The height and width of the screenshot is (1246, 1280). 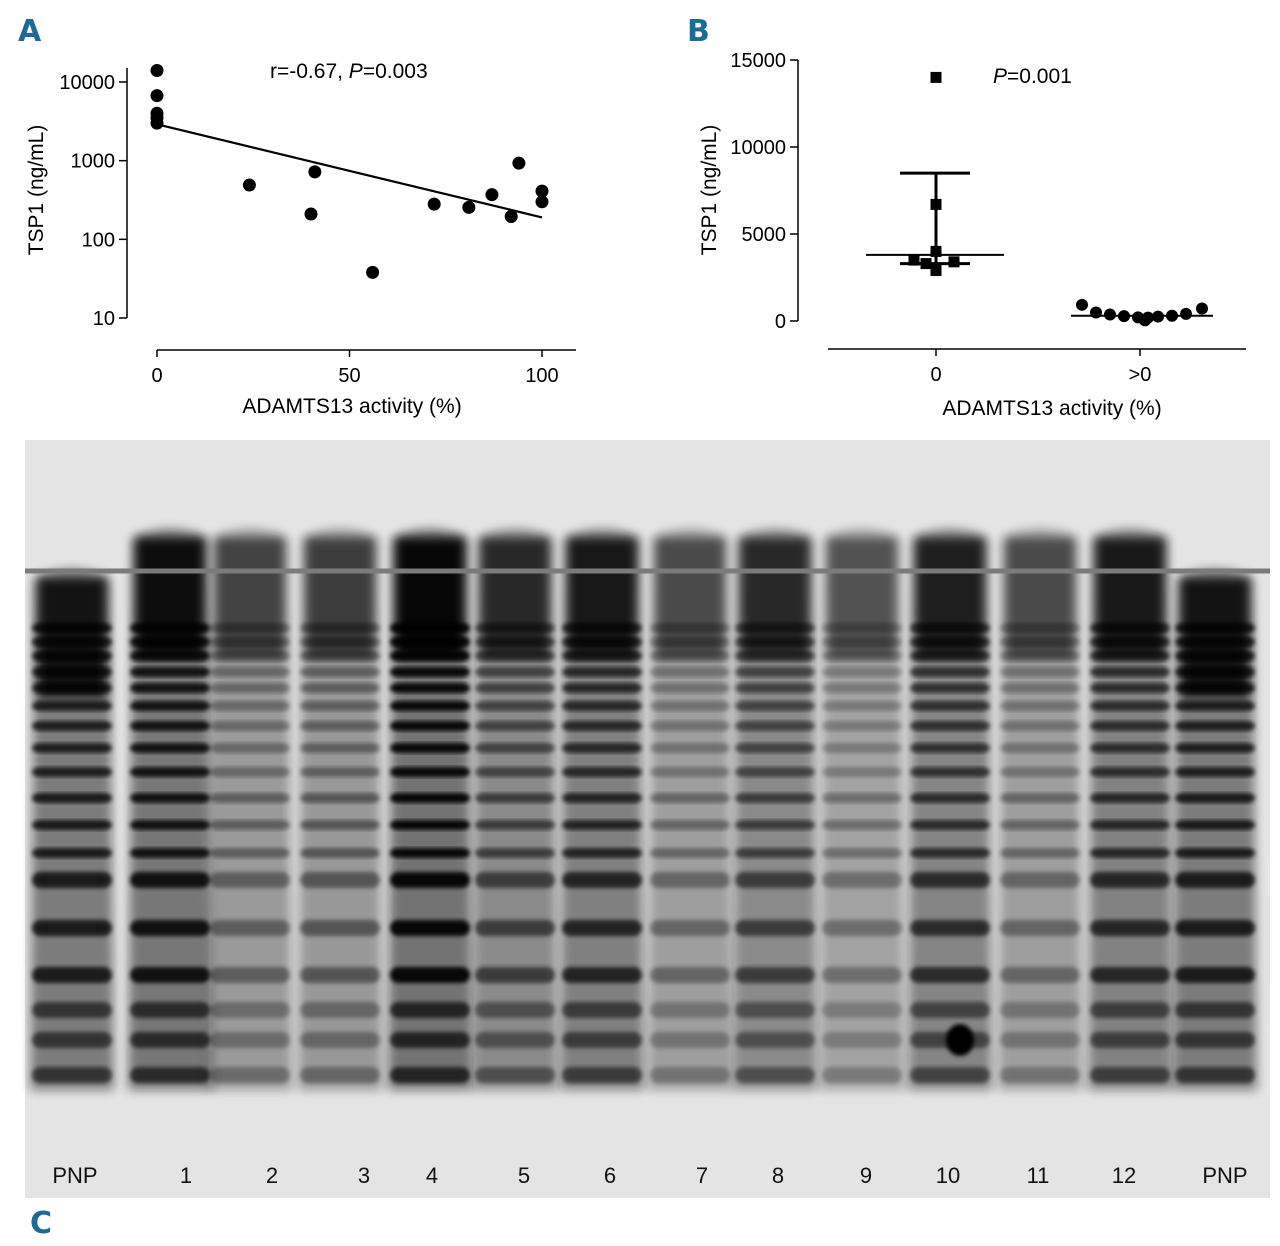 I want to click on gel-lane-label: 12, so click(x=1124, y=1175).